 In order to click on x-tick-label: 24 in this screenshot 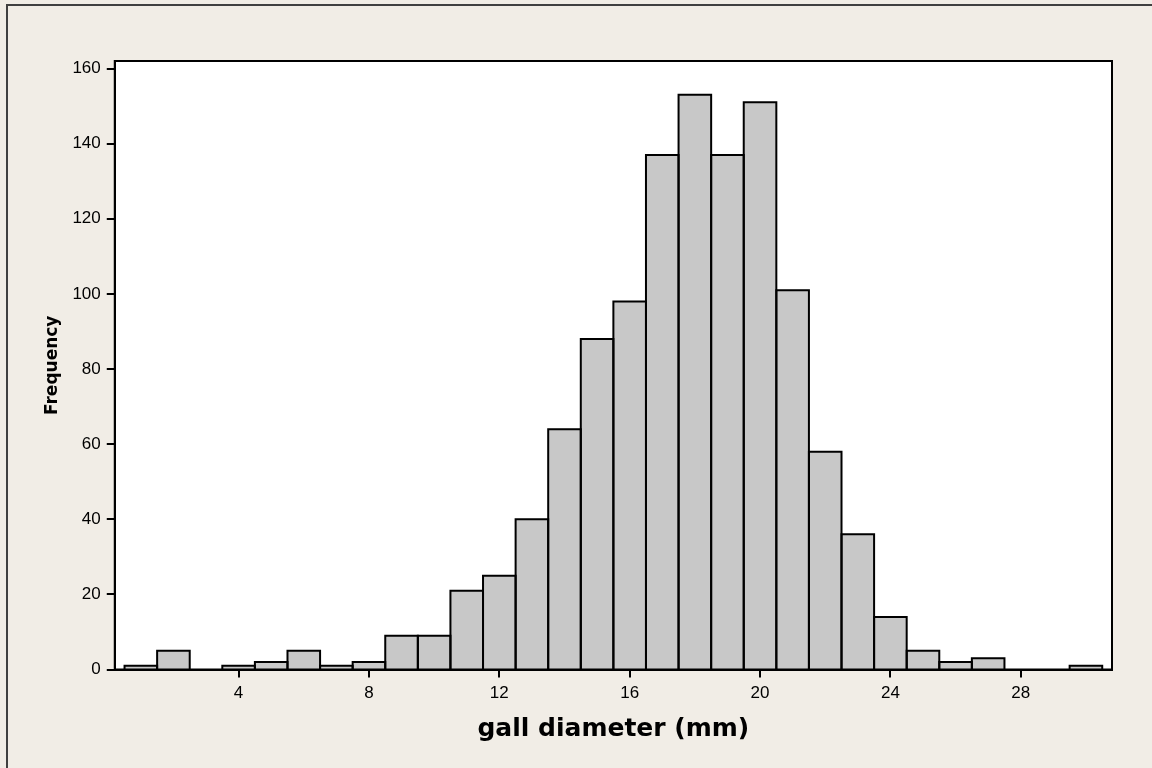, I will do `click(890, 693)`.